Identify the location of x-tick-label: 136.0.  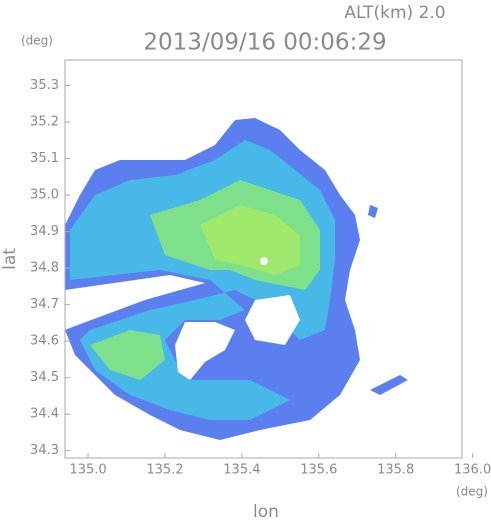
(472, 470).